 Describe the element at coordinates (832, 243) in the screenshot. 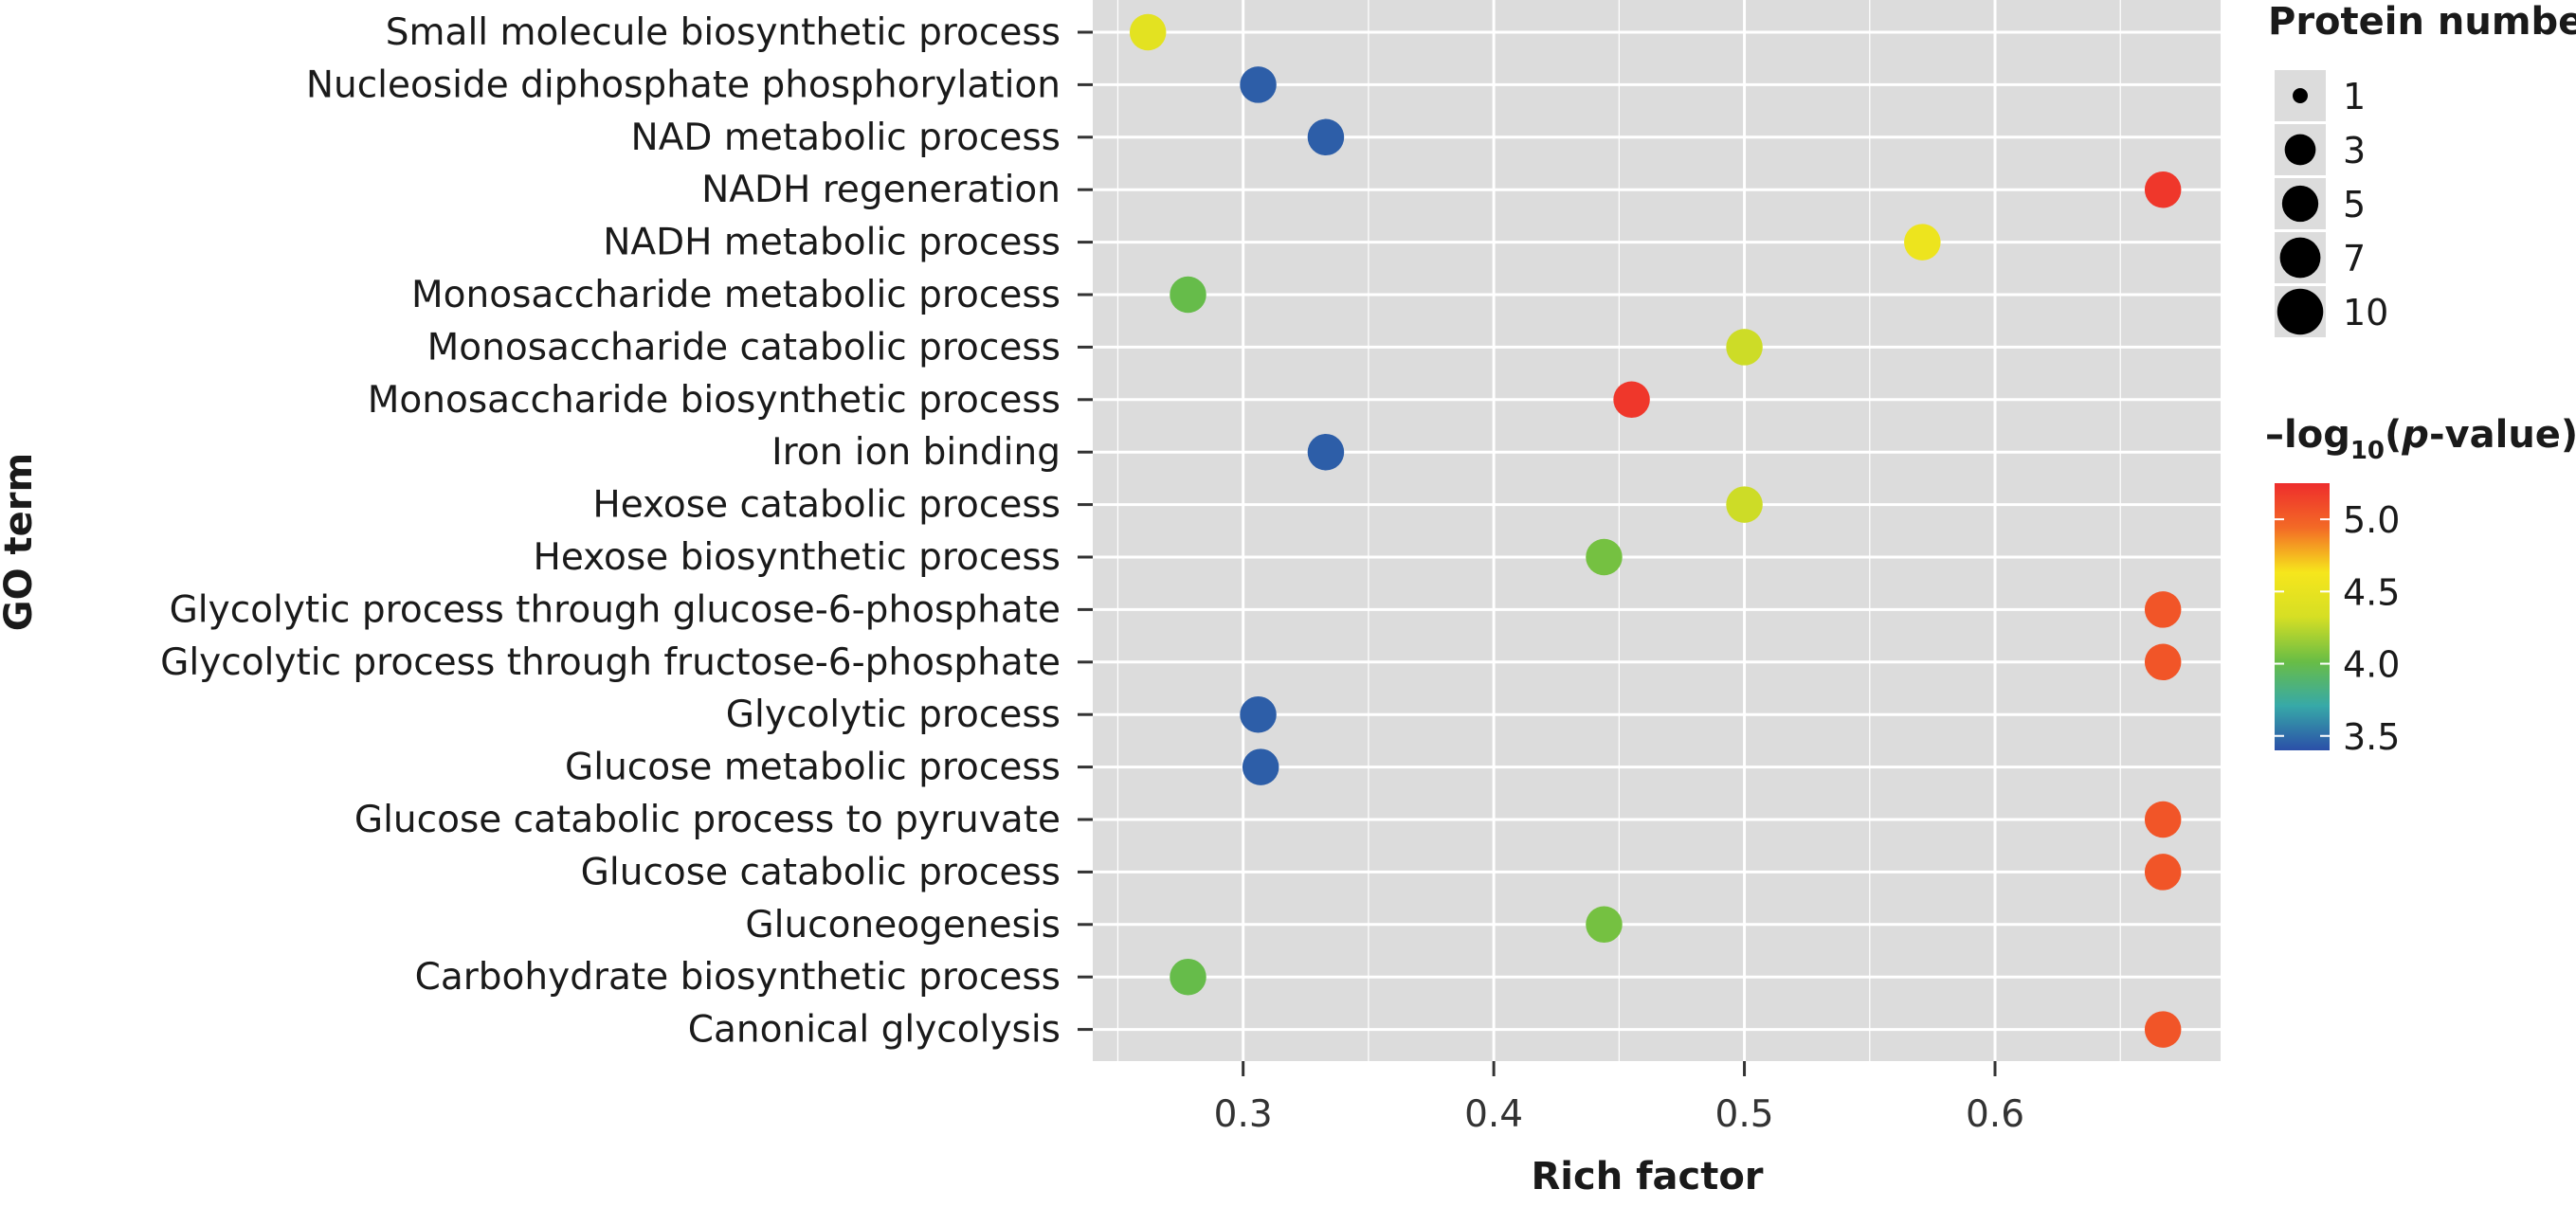

I see `y-tick-label: NADH metabolic process` at that location.